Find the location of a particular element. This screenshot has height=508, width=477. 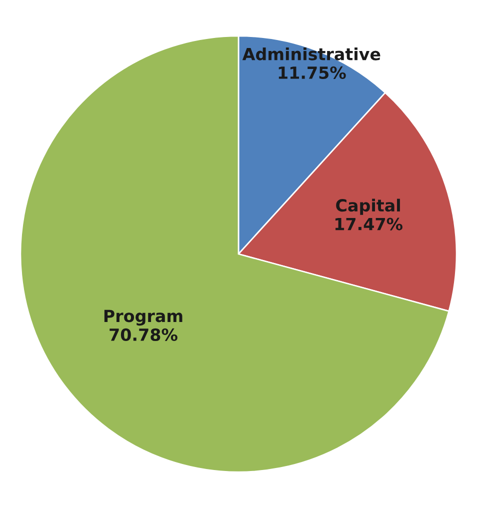

slice-label: Capital is located at coordinates (368, 206).